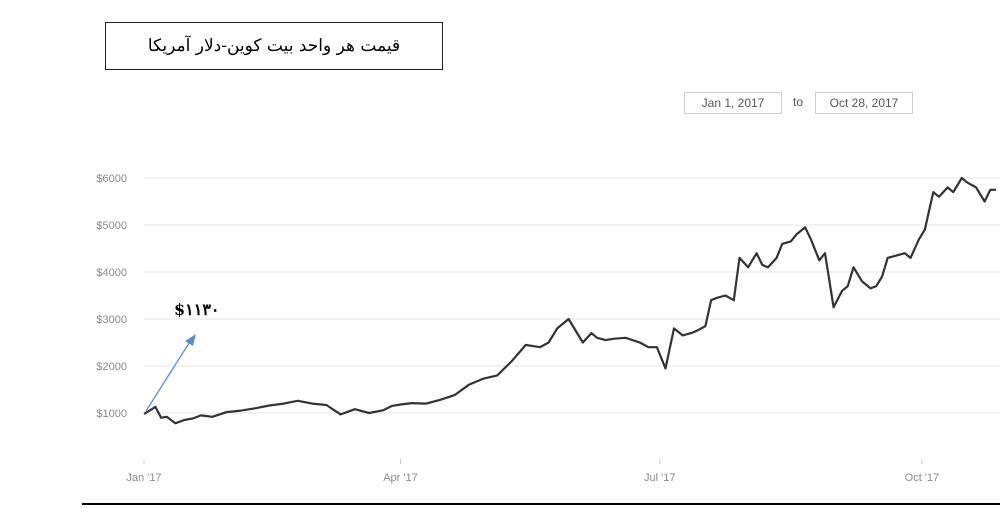  What do you see at coordinates (400, 478) in the screenshot?
I see `x-tick-label: Apr '17` at bounding box center [400, 478].